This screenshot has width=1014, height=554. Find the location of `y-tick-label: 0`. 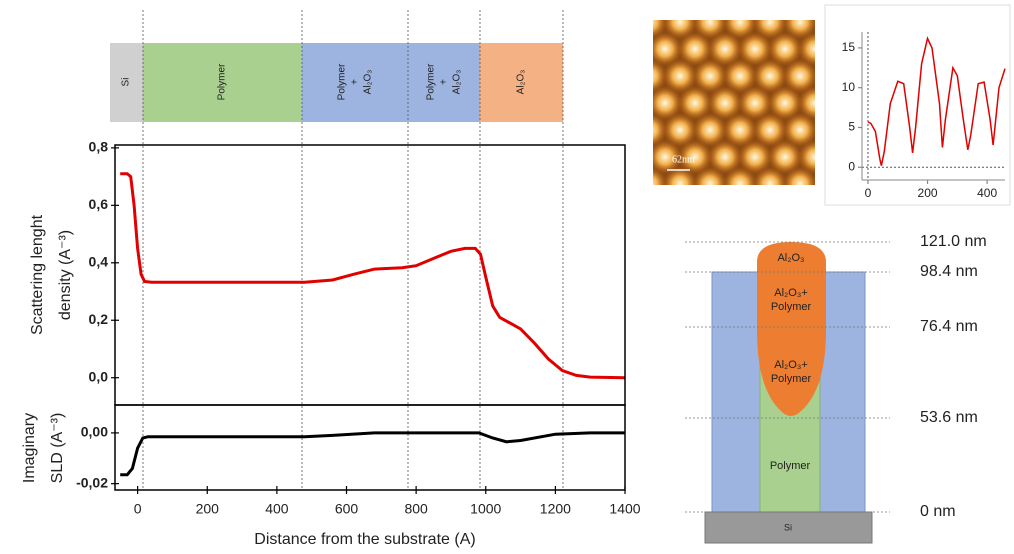

y-tick-label: 0 is located at coordinates (851, 166).